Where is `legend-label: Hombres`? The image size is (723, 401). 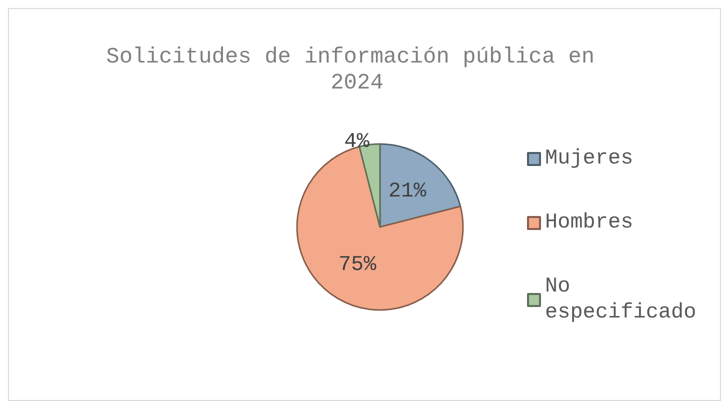
legend-label: Hombres is located at coordinates (589, 223).